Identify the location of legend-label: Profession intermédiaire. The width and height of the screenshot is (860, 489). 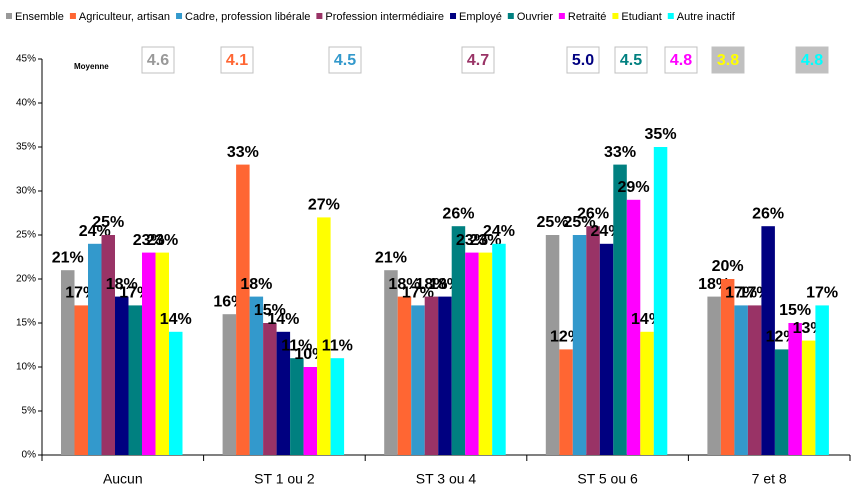
(384, 17).